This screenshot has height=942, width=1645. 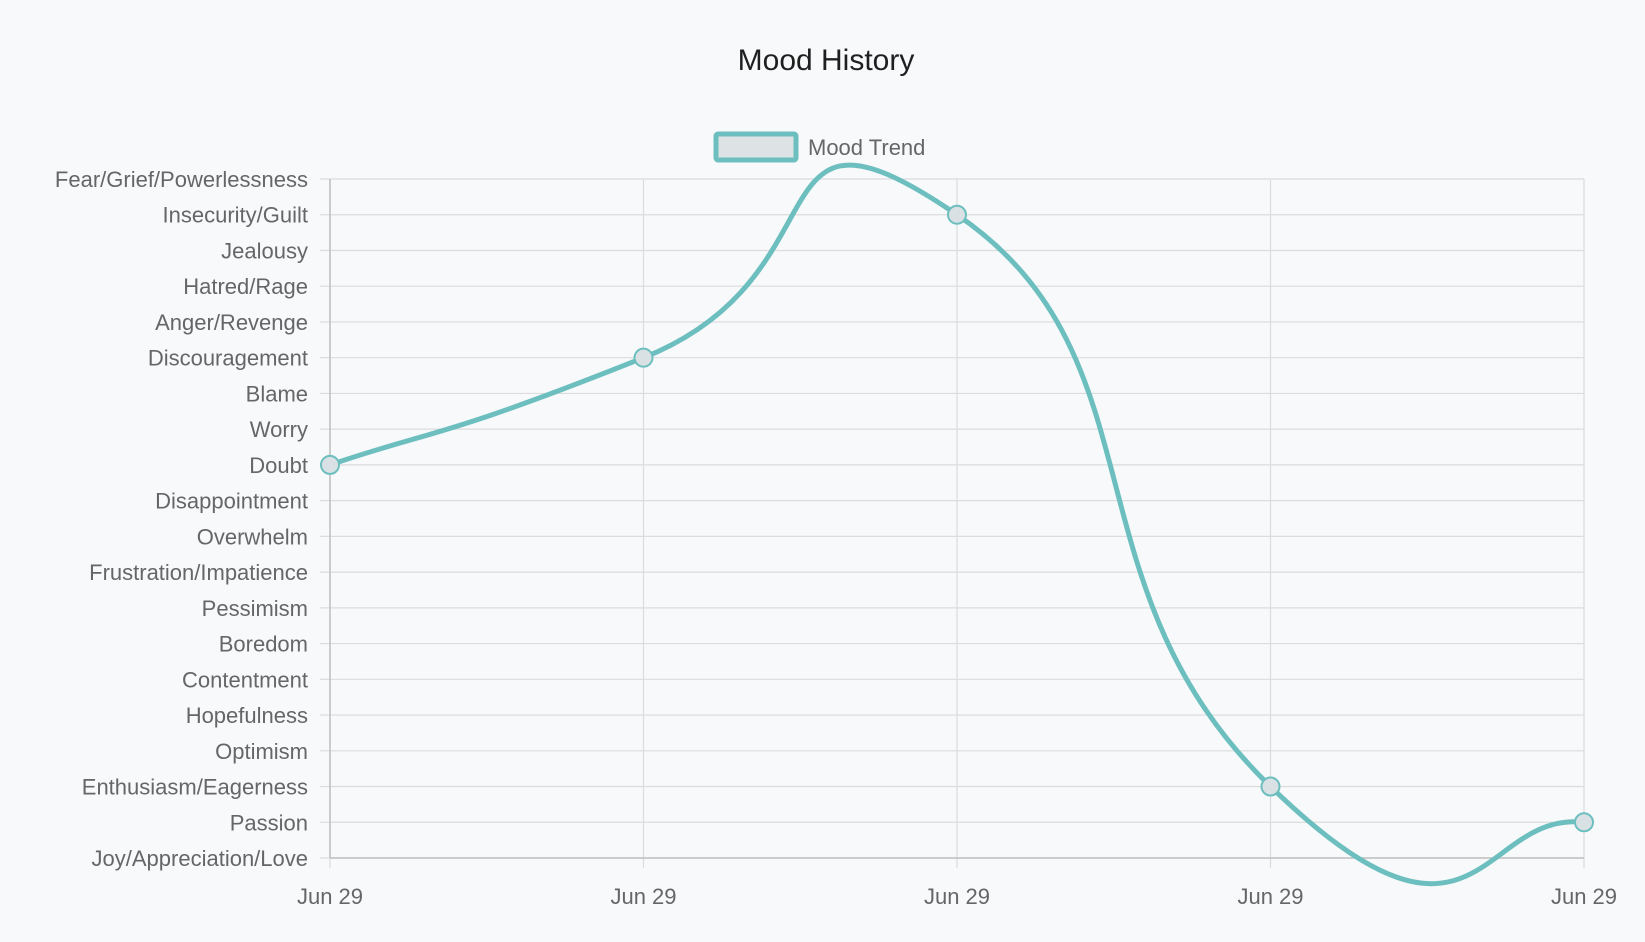 What do you see at coordinates (247, 715) in the screenshot?
I see `y-tick-label: Hopefulness` at bounding box center [247, 715].